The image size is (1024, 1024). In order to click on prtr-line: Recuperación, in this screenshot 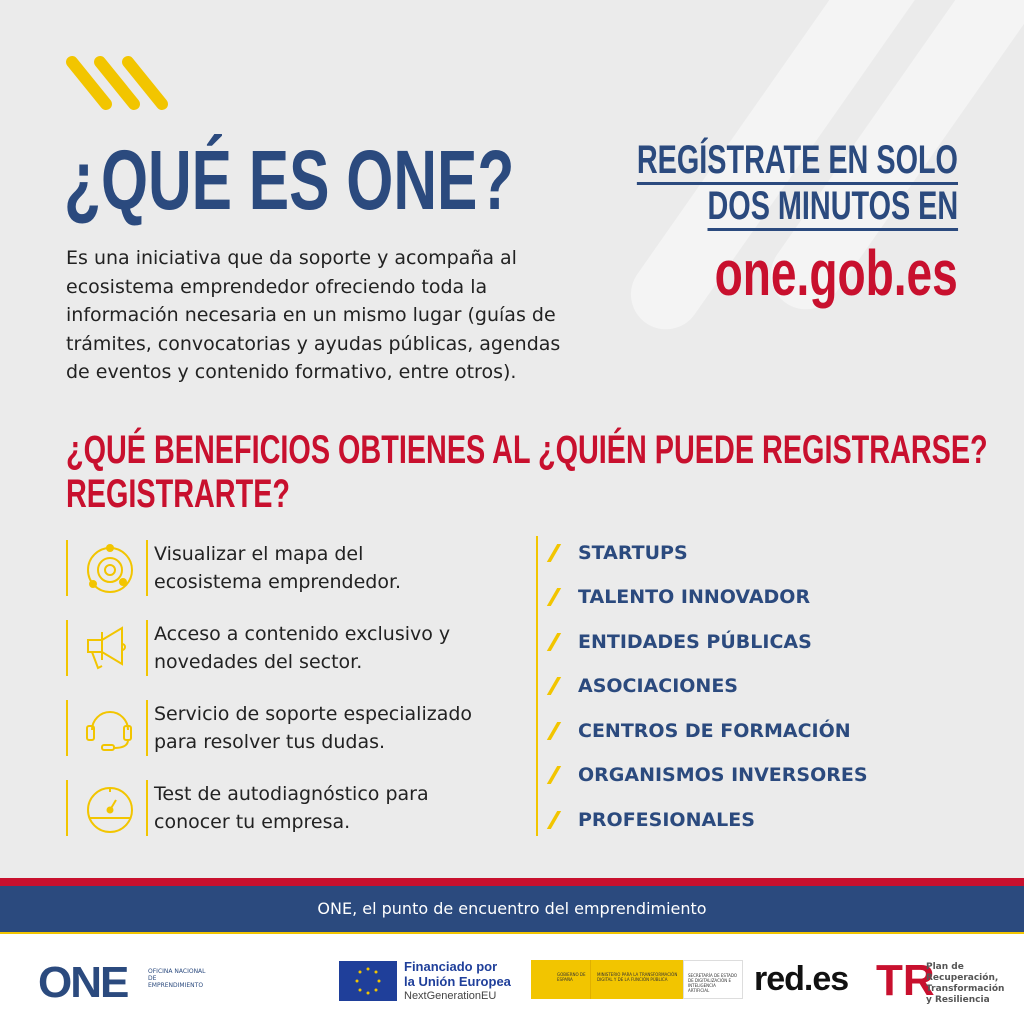, I will do `click(962, 978)`.